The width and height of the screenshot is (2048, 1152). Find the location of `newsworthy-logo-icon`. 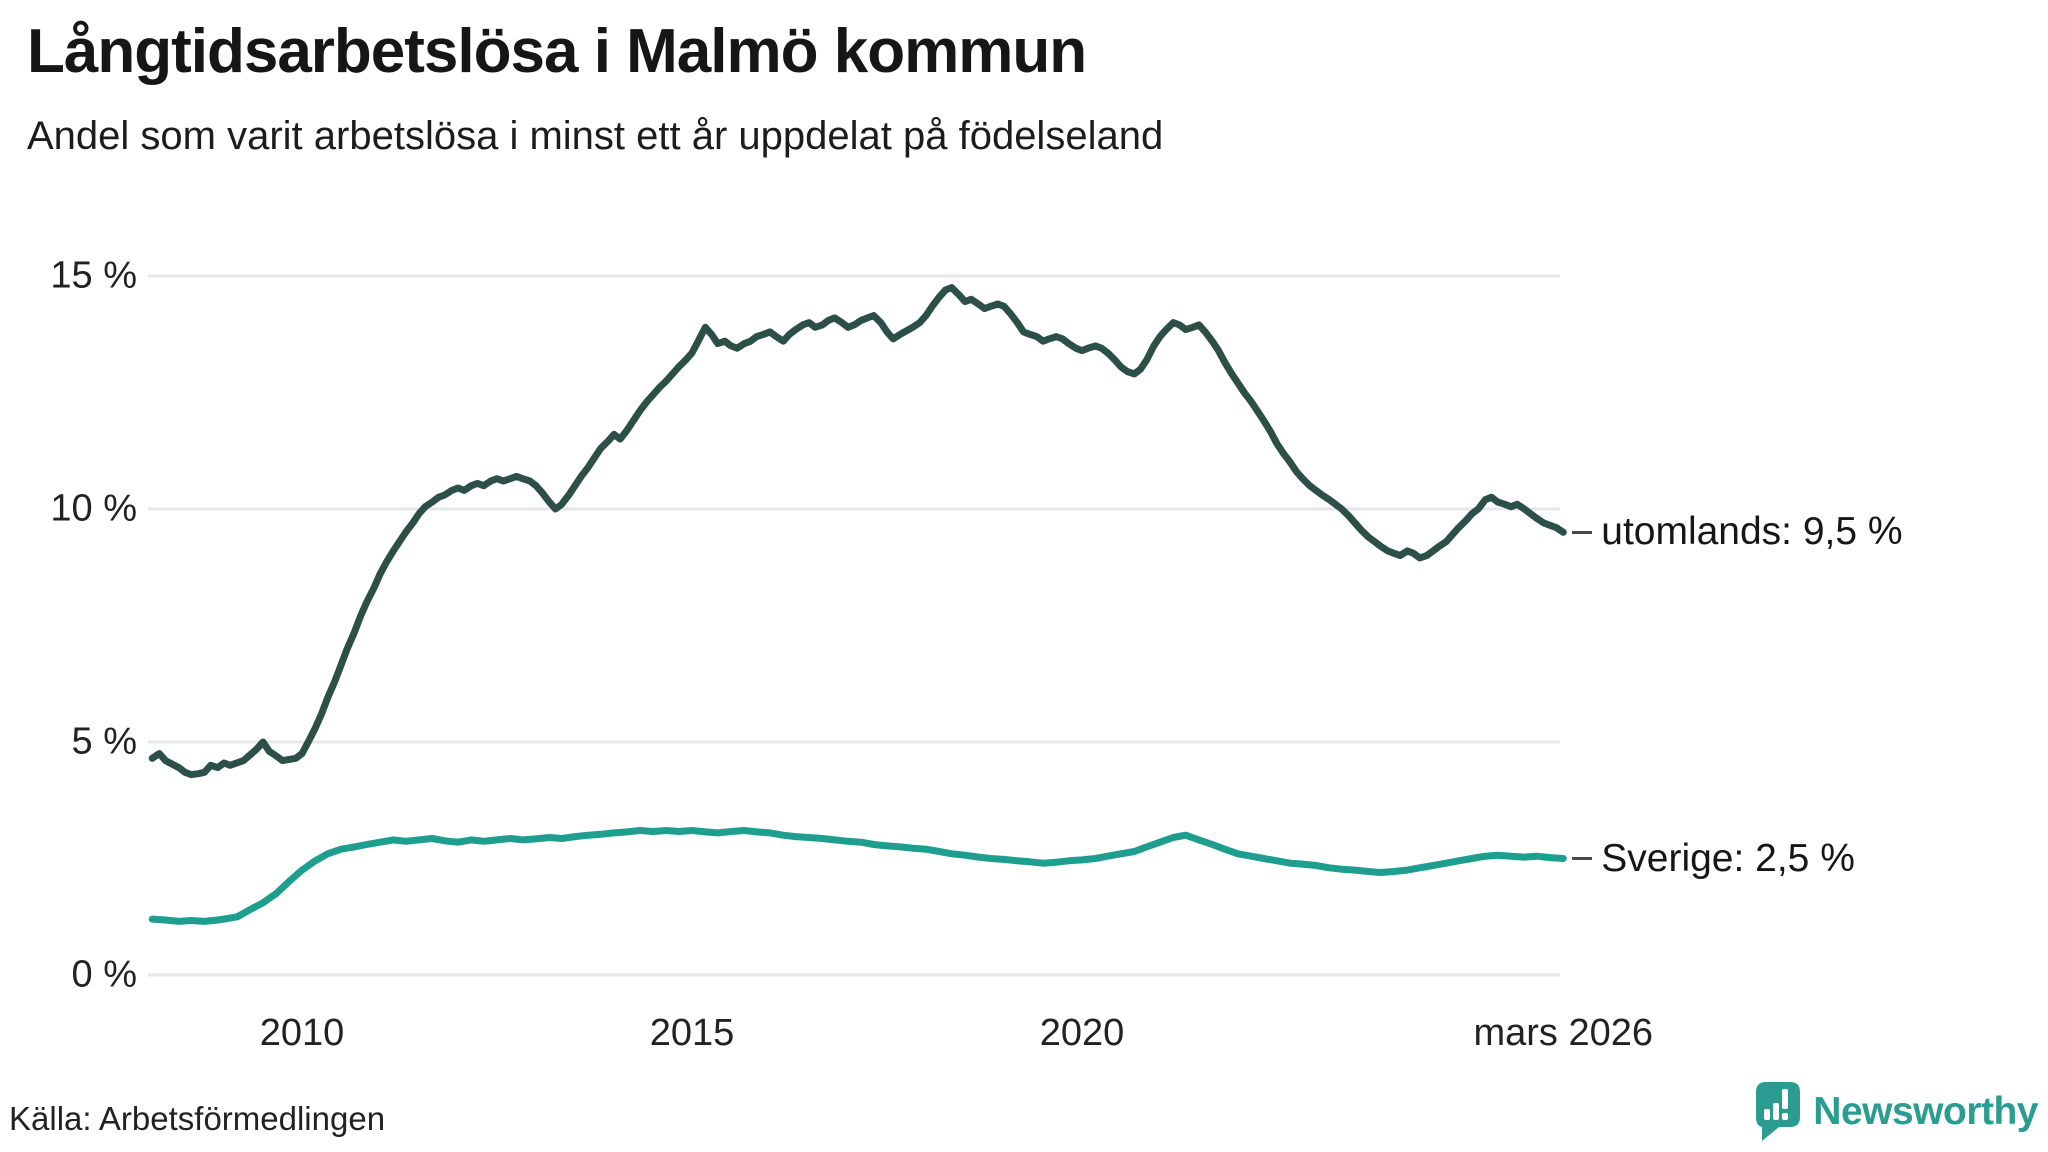

newsworthy-logo-icon is located at coordinates (1778, 1111).